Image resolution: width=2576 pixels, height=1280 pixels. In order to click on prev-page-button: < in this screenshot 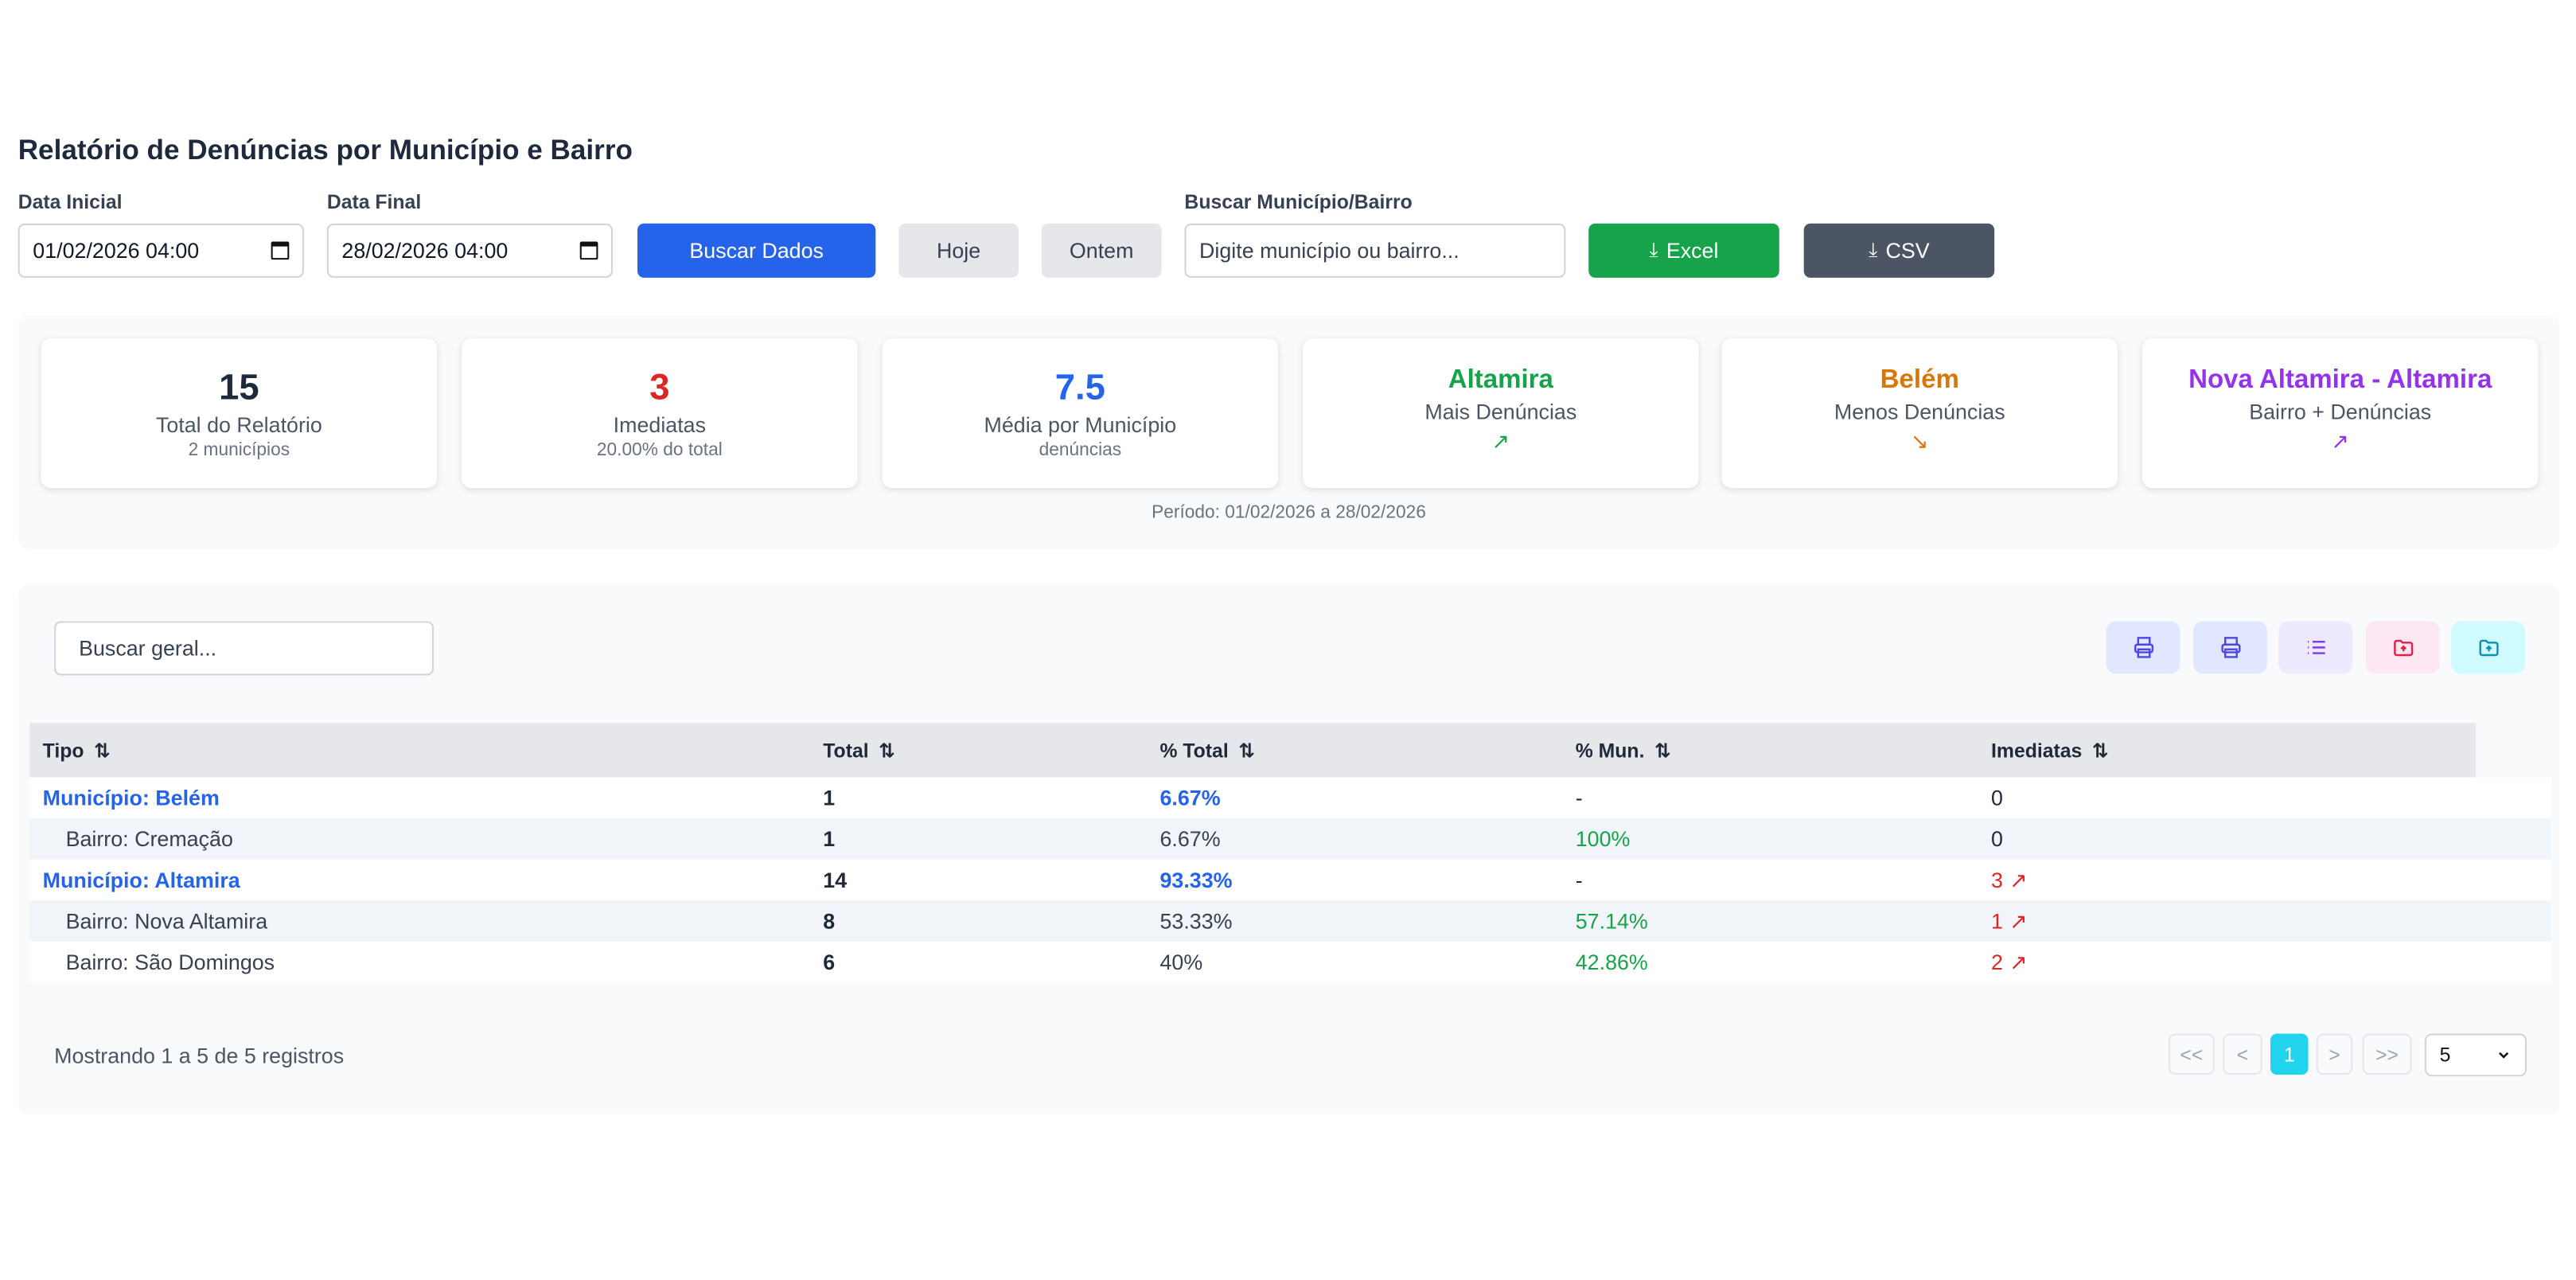, I will do `click(2242, 1054)`.